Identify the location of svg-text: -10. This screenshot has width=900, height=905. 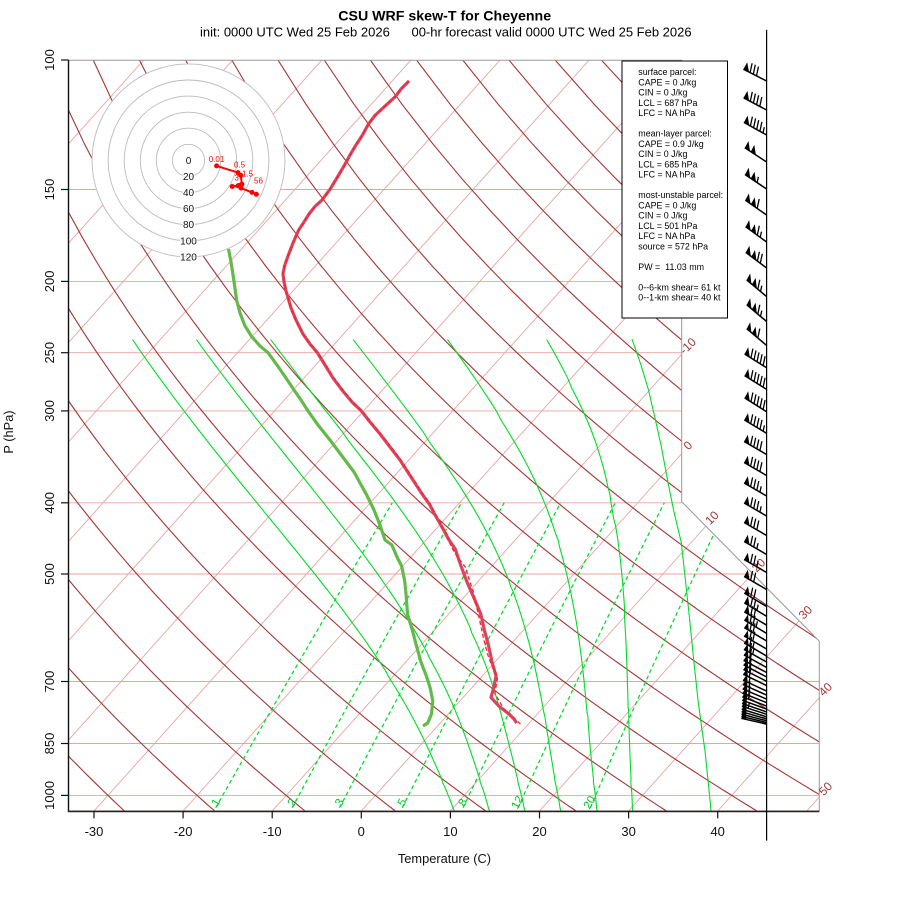
(272, 831).